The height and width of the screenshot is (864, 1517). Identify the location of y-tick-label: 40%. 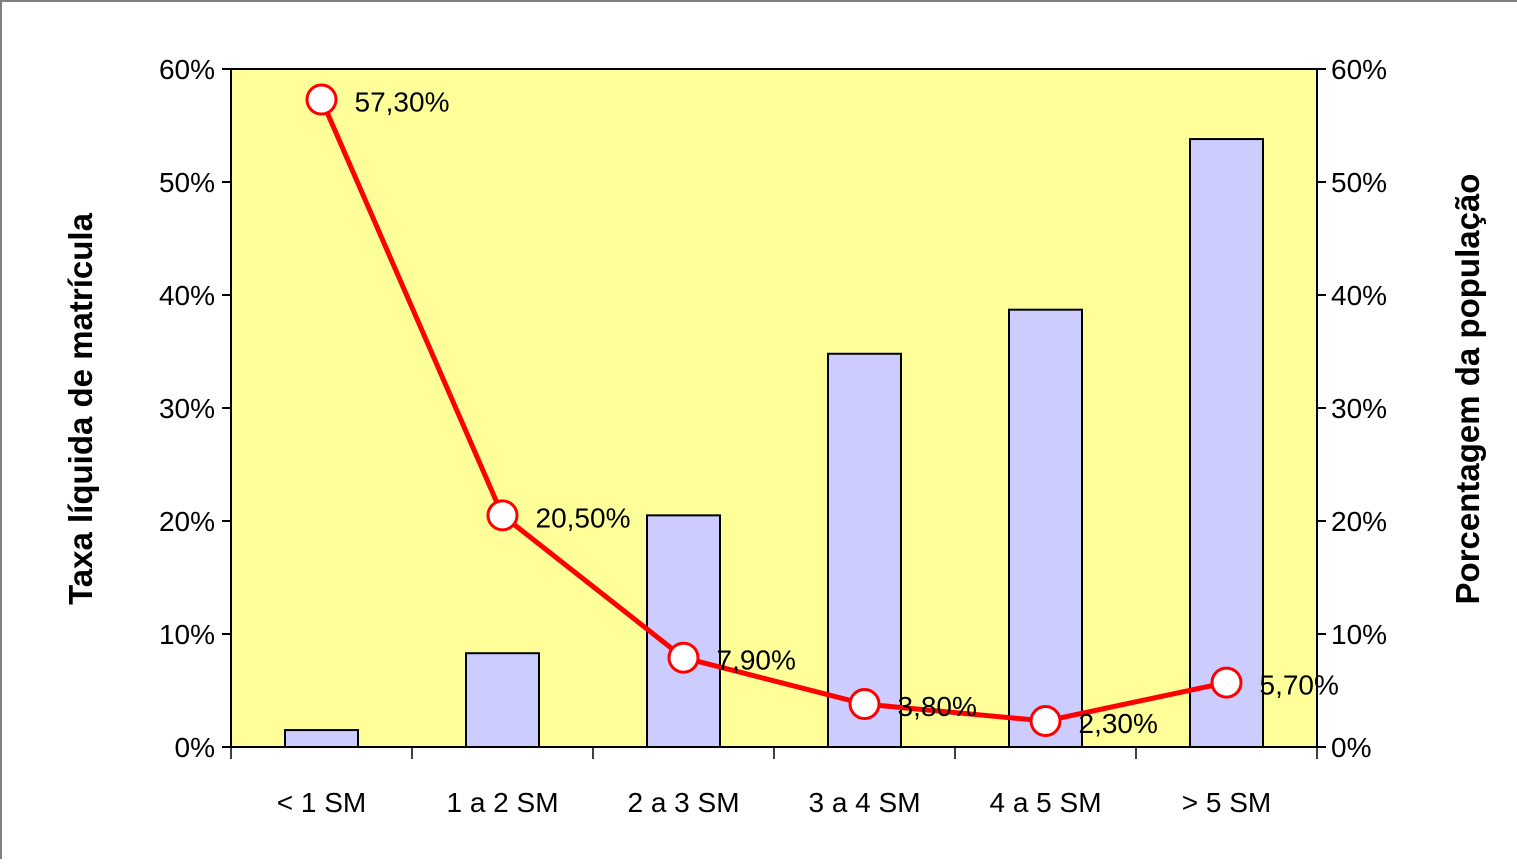
(187, 295).